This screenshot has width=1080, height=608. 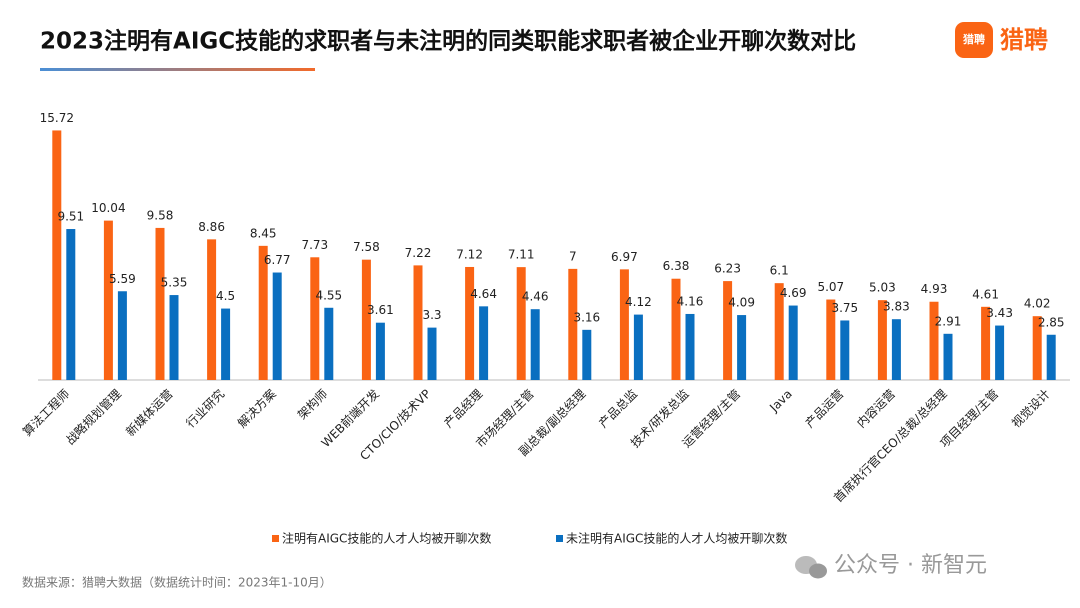 What do you see at coordinates (1051, 322) in the screenshot?
I see `value-label: 2.85` at bounding box center [1051, 322].